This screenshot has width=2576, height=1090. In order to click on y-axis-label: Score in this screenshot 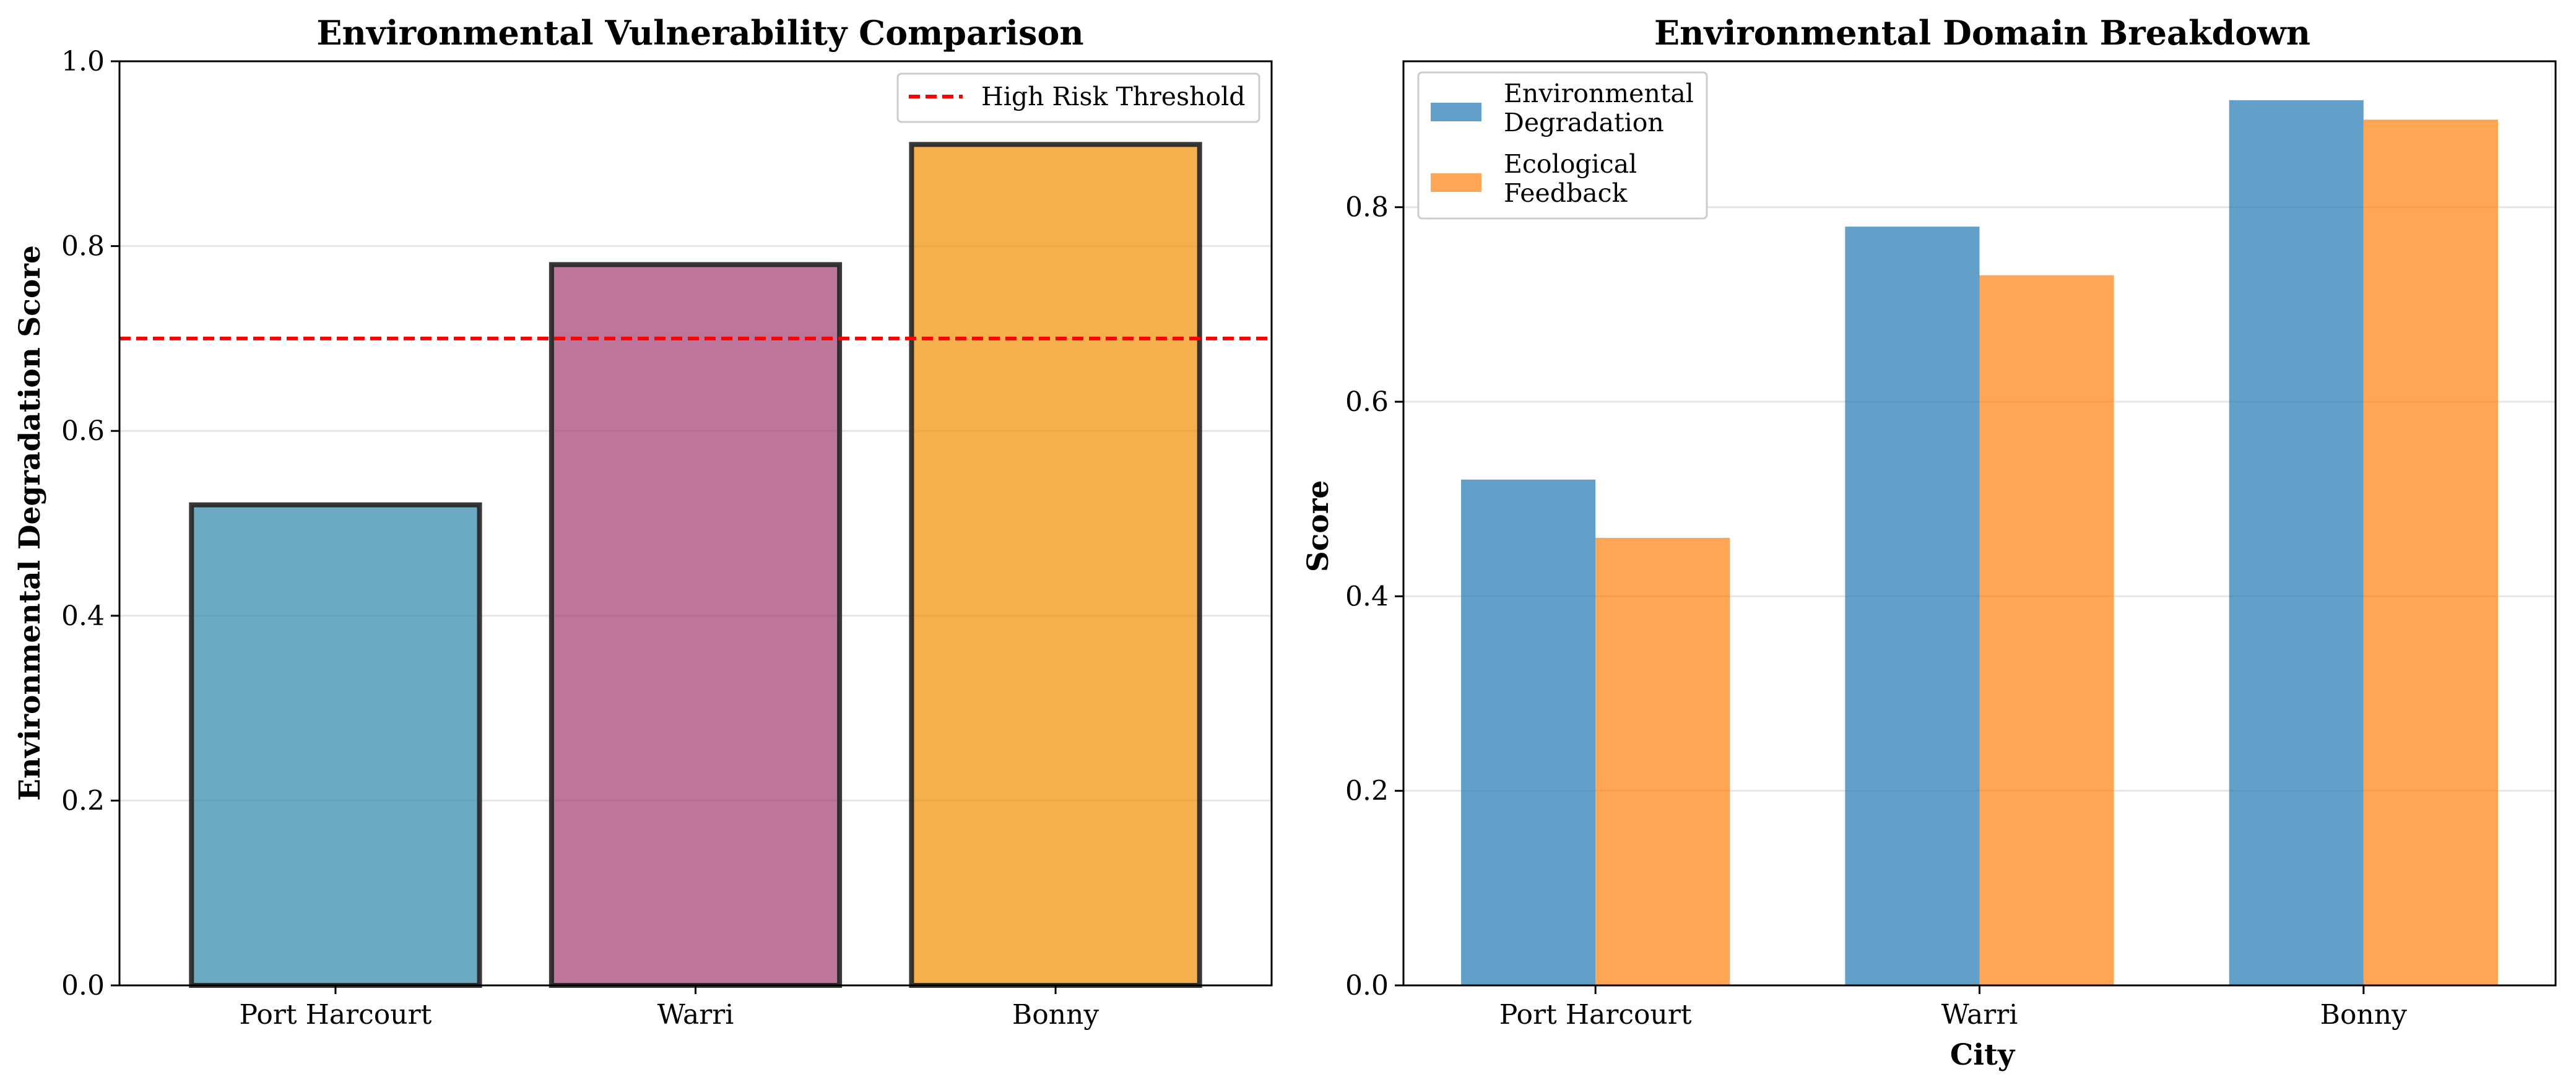, I will do `click(1318, 527)`.